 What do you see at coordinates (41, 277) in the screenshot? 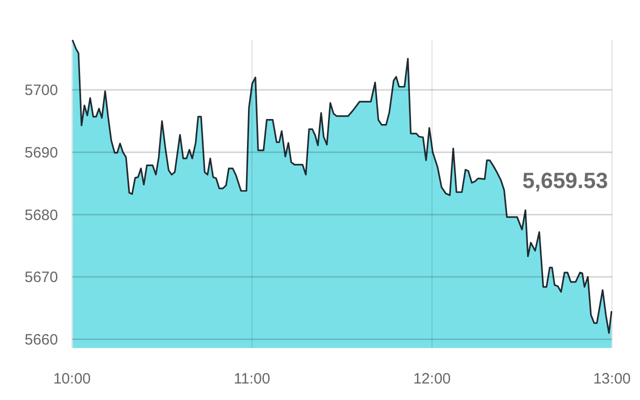
I see `y-tick-label: 5670` at bounding box center [41, 277].